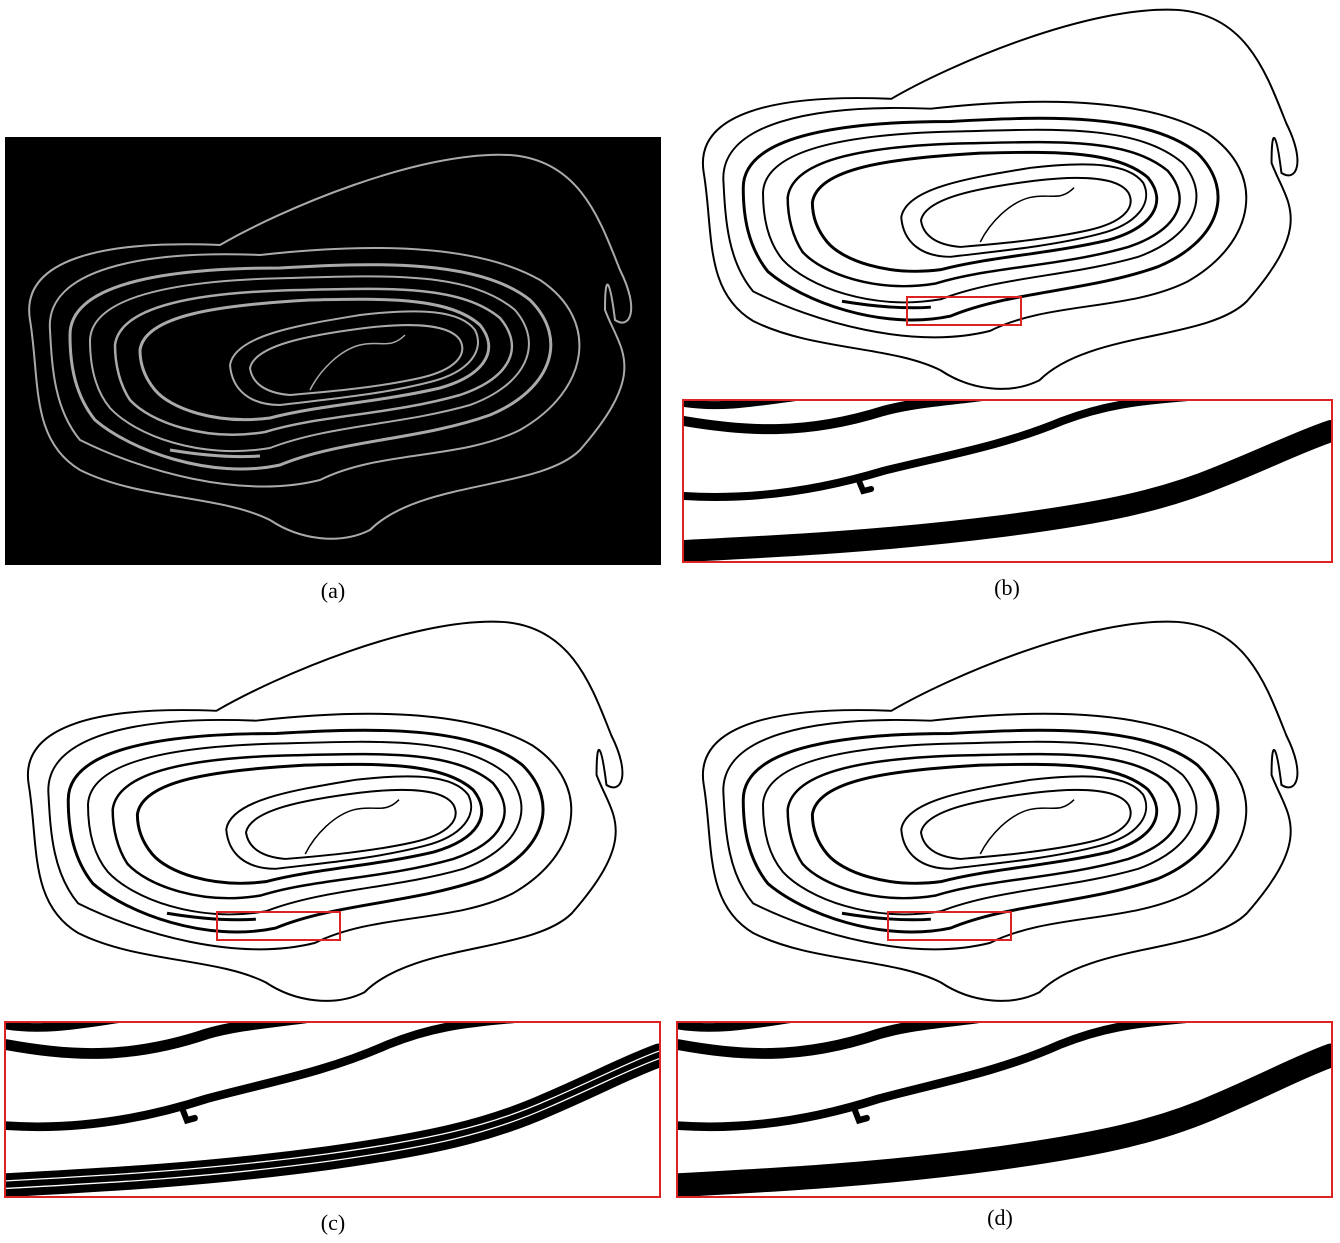 This screenshot has height=1243, width=1340. I want to click on panel-label: (b), so click(1007, 587).